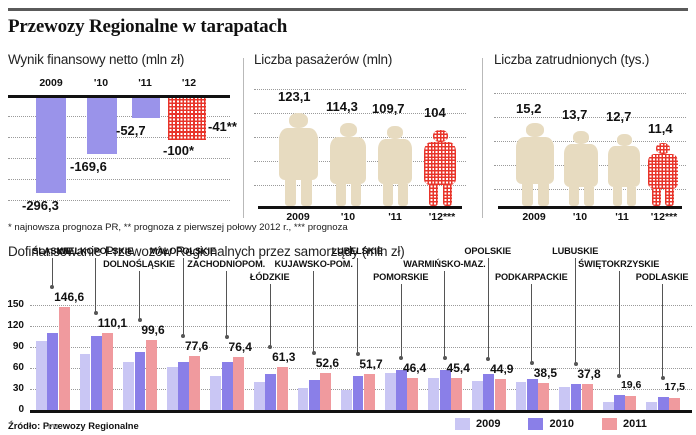 The image size is (696, 435). I want to click on legend-label-2009: 2009, so click(488, 424).